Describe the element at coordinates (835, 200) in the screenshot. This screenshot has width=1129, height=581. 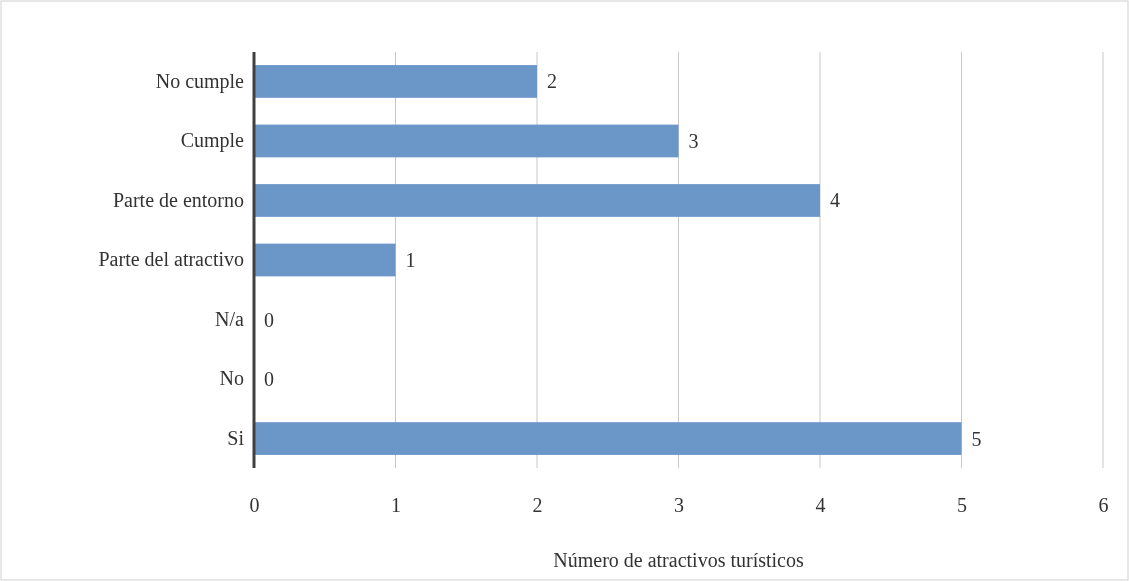
I see `data-label: 4` at that location.